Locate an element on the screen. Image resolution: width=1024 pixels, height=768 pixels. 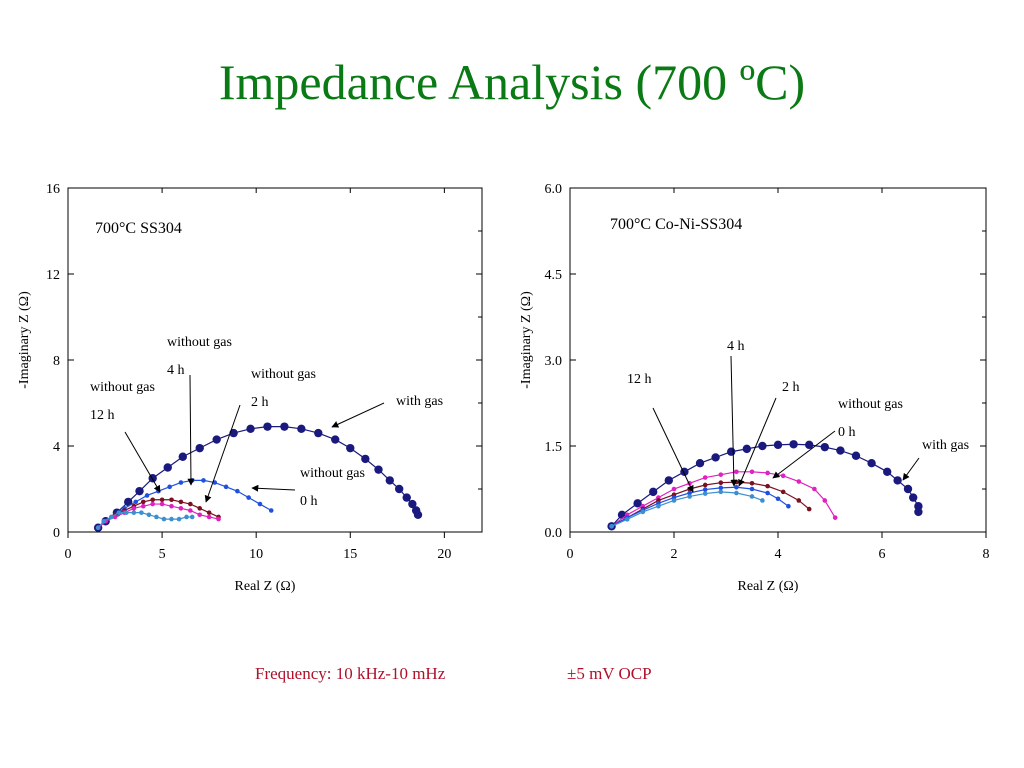
x-tick-label: 5 is located at coordinates (162, 554).